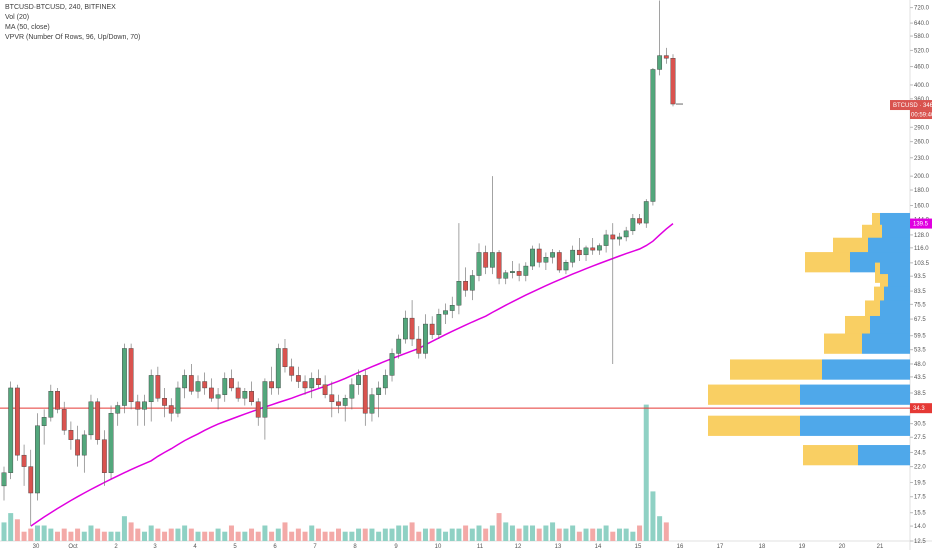 The width and height of the screenshot is (932, 550). What do you see at coordinates (73, 37) in the screenshot?
I see `legend-vpvr: VPVR (Number Of Rows, 96, Up/Down, 70)` at bounding box center [73, 37].